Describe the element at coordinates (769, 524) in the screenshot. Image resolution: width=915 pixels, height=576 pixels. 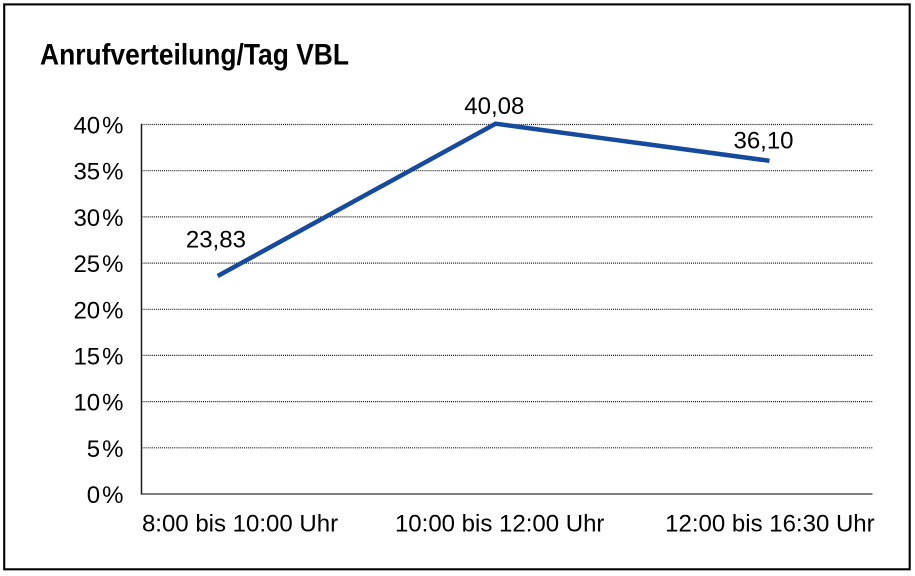
I see `svg-text: 12:00 bis 16:30 Uhr` at that location.